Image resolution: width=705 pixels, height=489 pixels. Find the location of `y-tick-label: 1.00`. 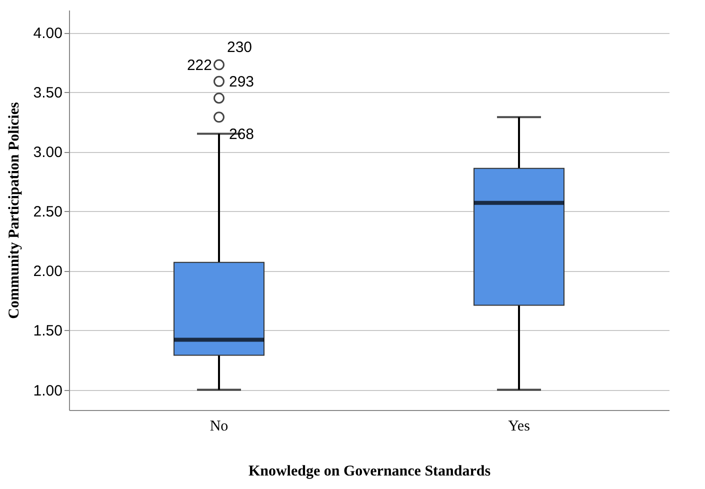

y-tick-label: 1.00 is located at coordinates (47, 391).